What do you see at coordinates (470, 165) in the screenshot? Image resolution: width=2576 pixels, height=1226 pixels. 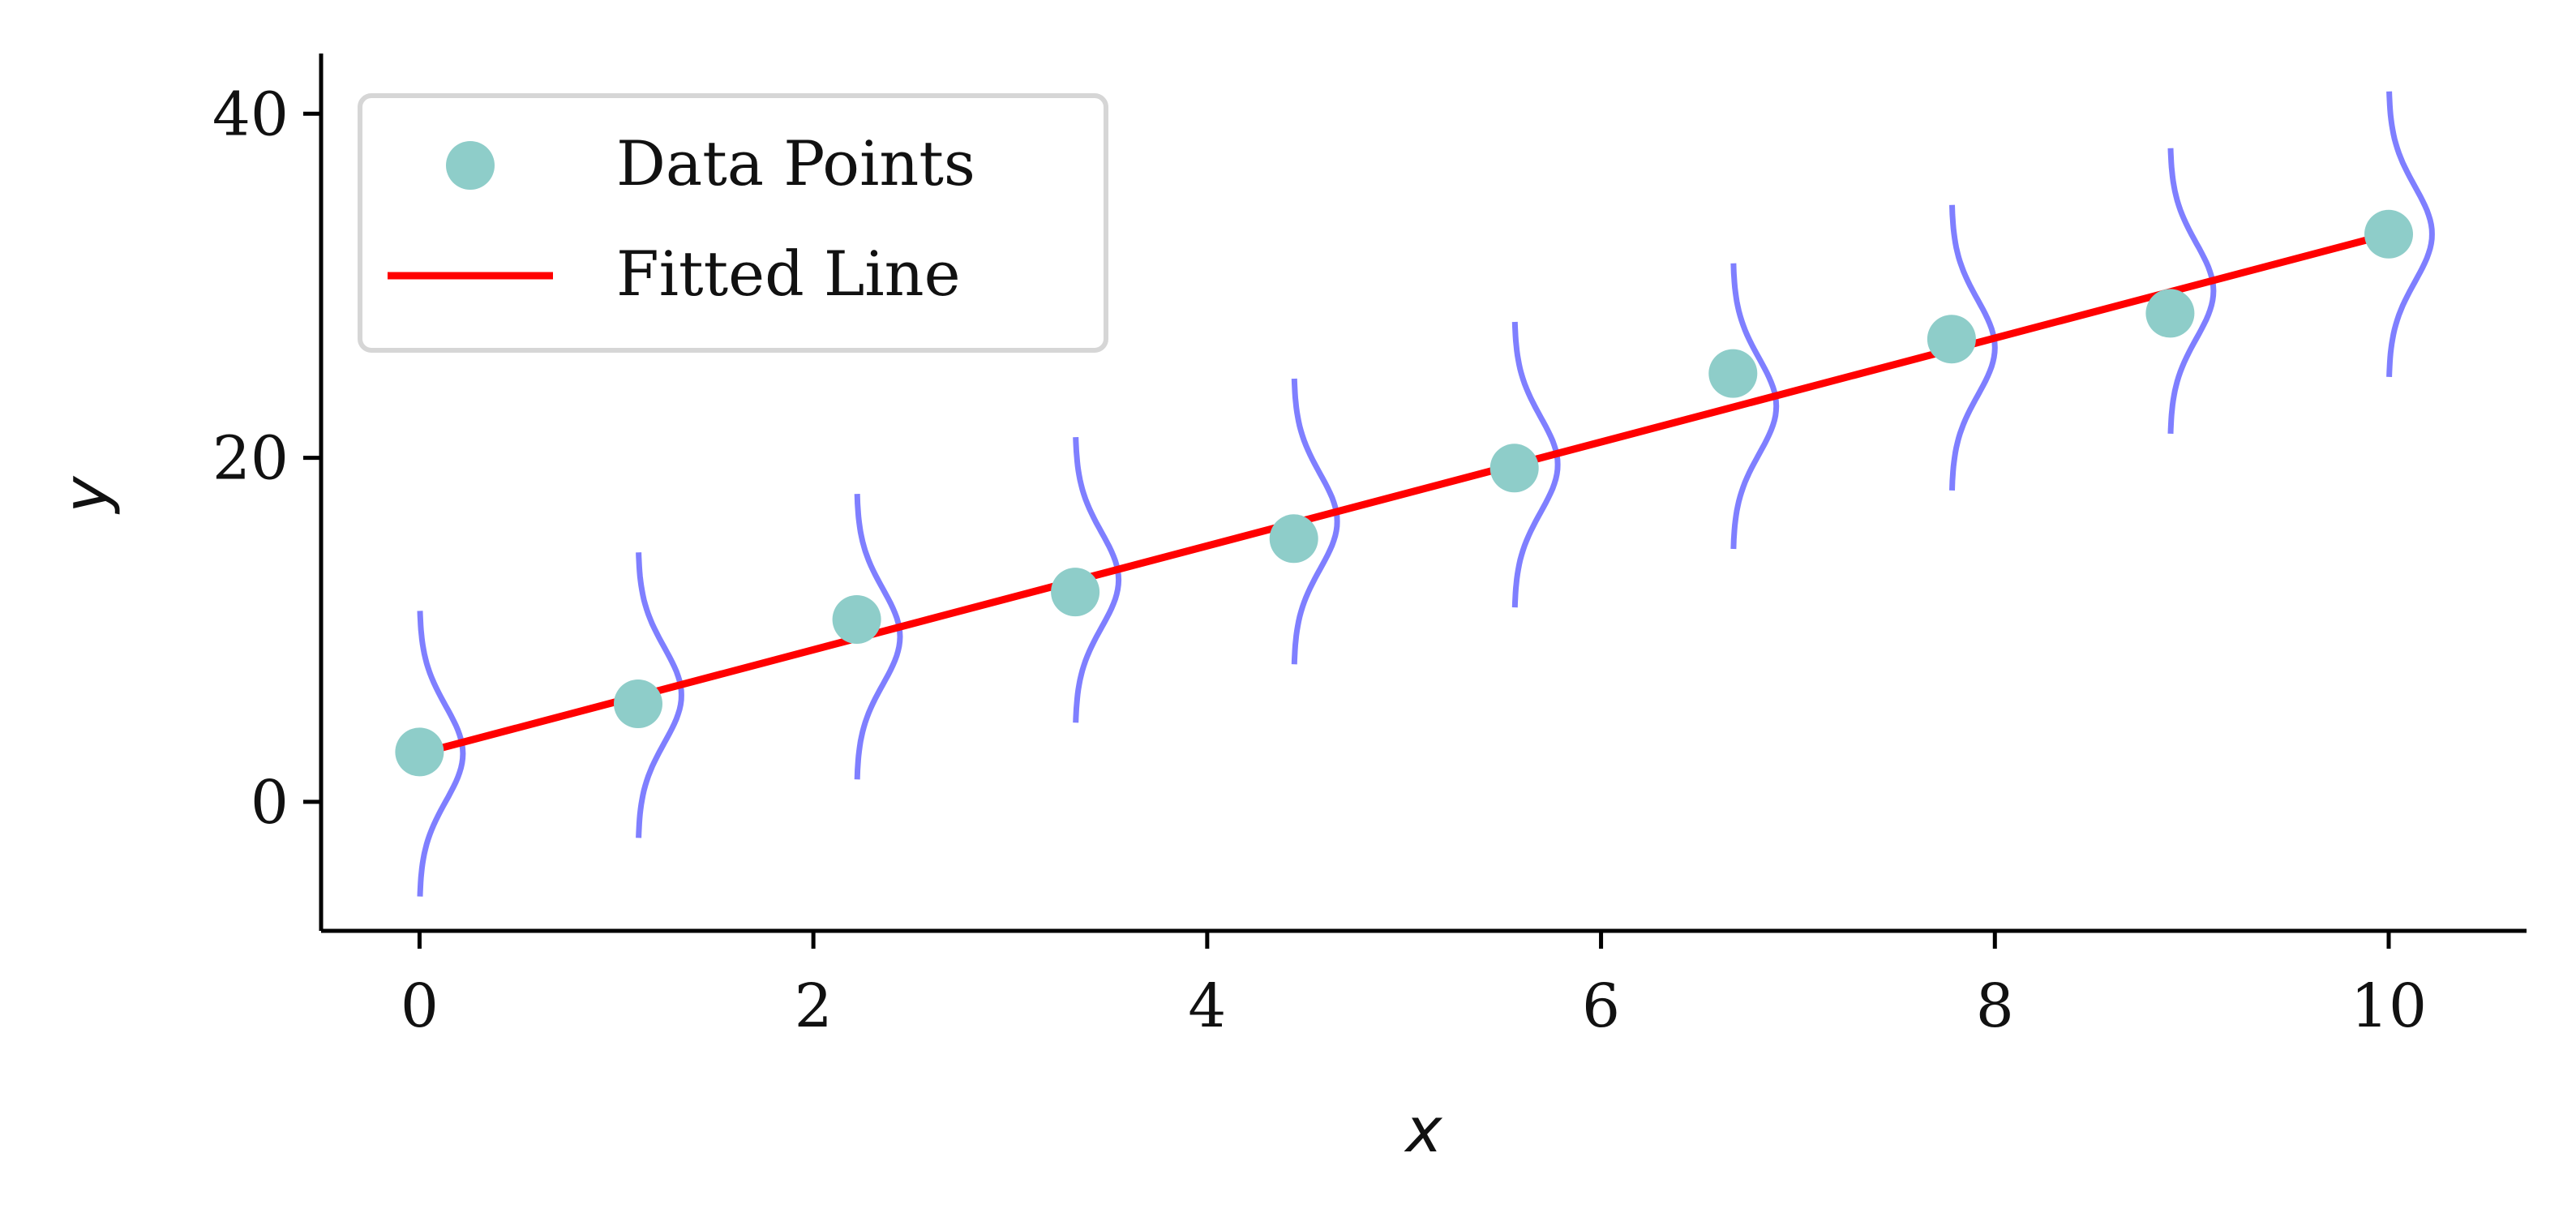 I see `legend-marker-data-points` at bounding box center [470, 165].